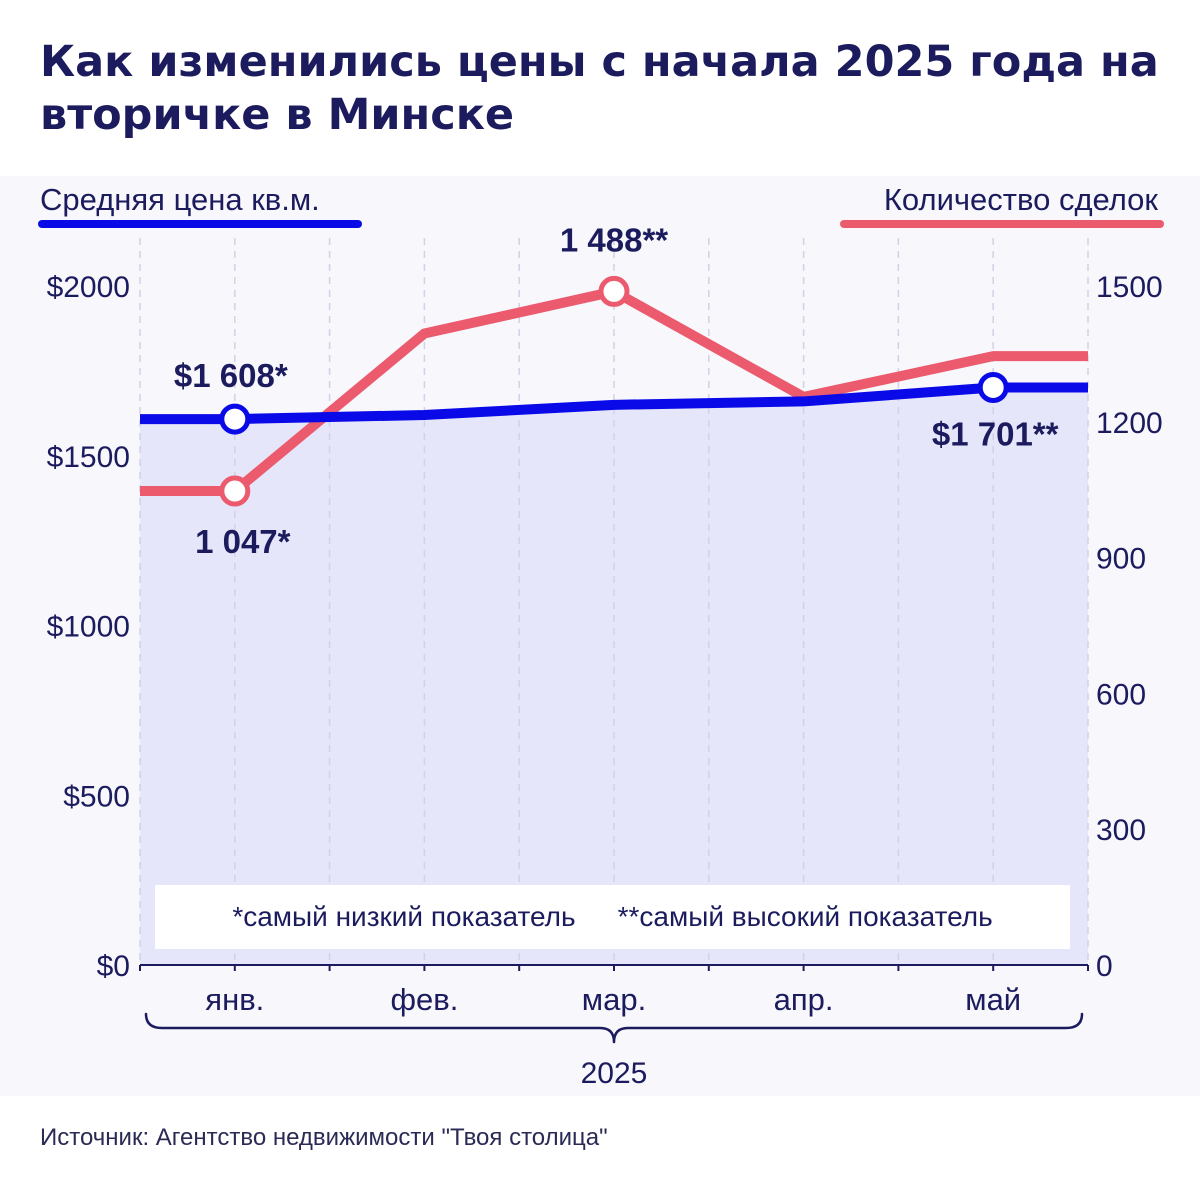 This screenshot has width=1200, height=1200. Describe the element at coordinates (804, 999) in the screenshot. I see `x-axis-category-label: апр.` at that location.